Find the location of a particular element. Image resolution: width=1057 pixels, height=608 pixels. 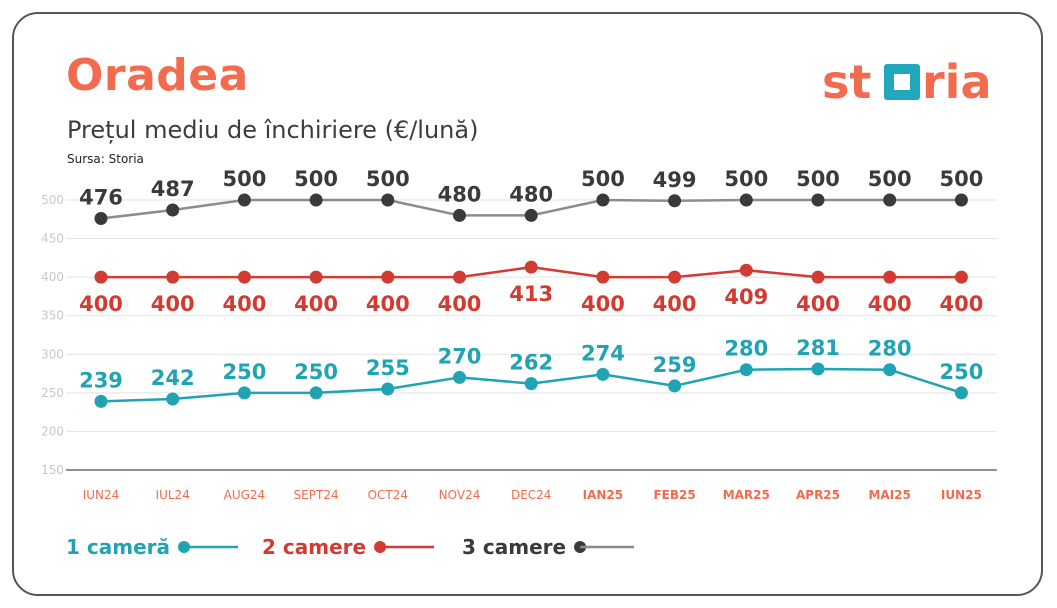

logo-text-ria: ria is located at coordinates (957, 82).